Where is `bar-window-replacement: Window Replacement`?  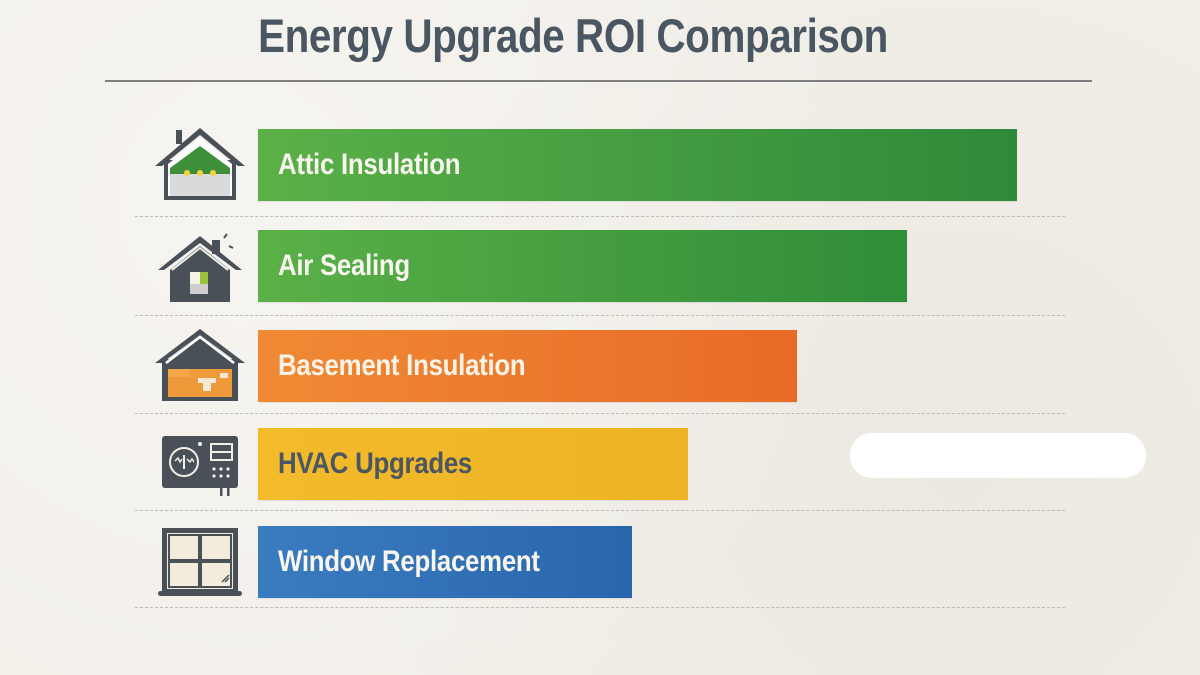
bar-window-replacement: Window Replacement is located at coordinates (445, 562).